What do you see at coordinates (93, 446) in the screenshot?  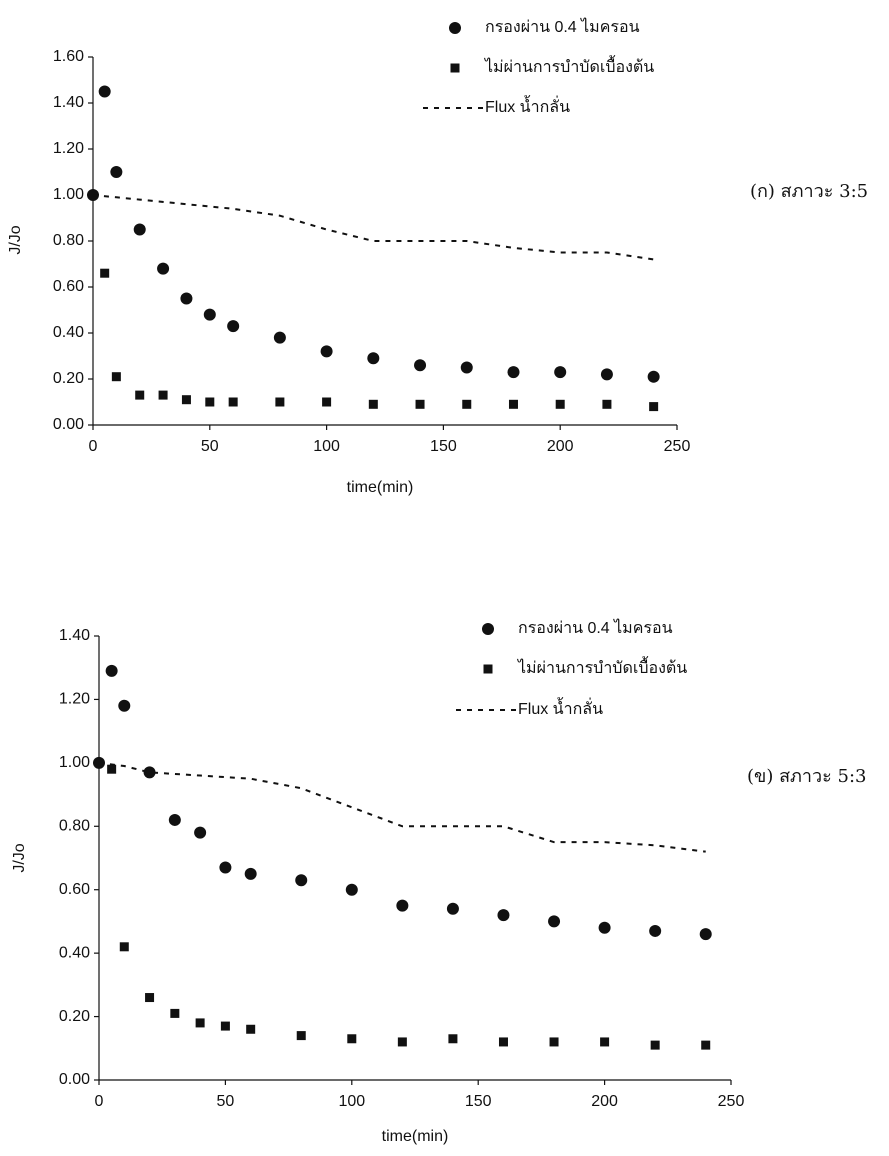 I see `x-tick-label: 0` at bounding box center [93, 446].